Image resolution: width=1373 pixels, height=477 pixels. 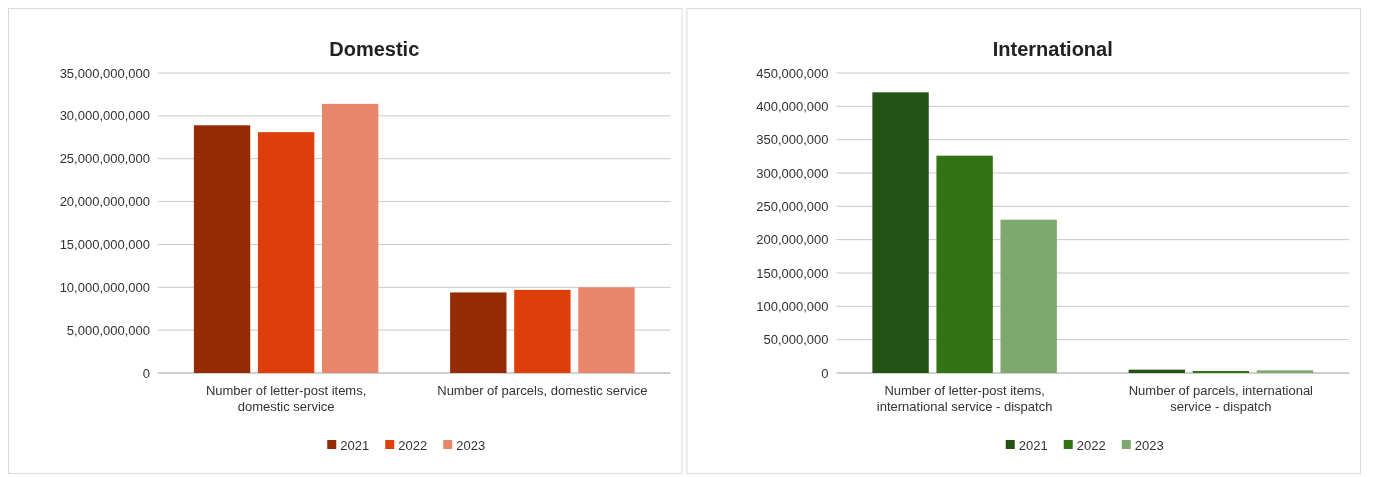 I want to click on y-tick-label: 450,000,000, so click(x=792, y=73).